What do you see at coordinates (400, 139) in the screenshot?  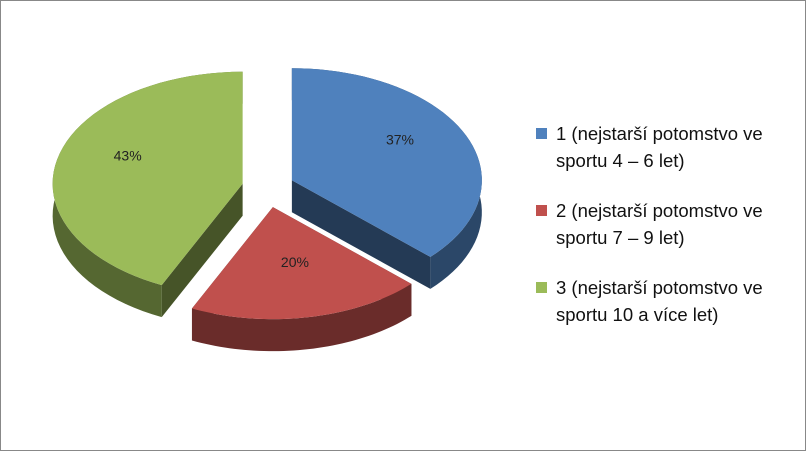 I see `data-label: 37%` at bounding box center [400, 139].